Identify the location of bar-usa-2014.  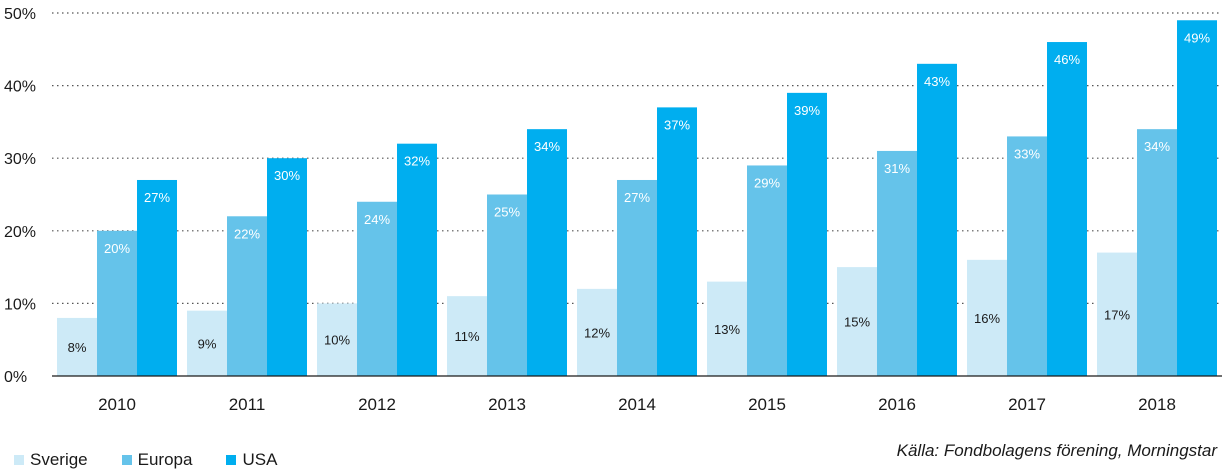
(677, 241).